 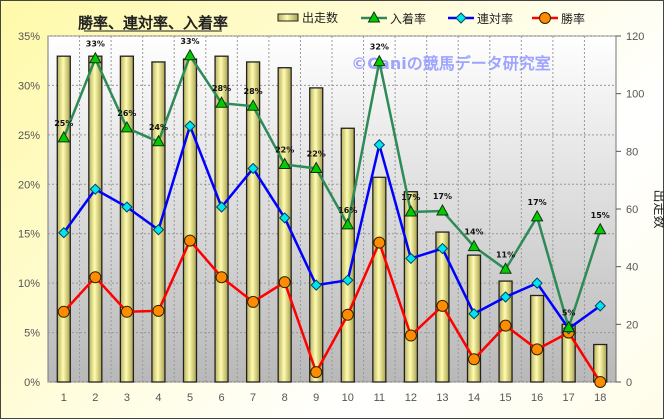 What do you see at coordinates (657, 208) in the screenshot?
I see `right-axis-label: 出走数` at bounding box center [657, 208].